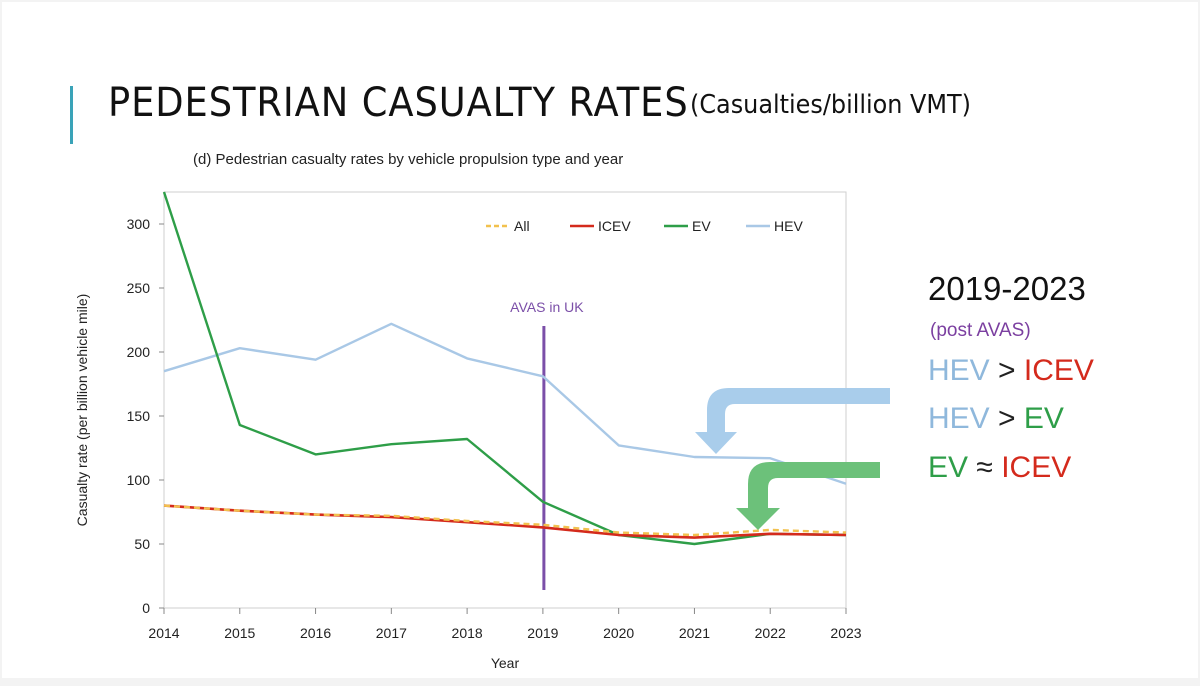  What do you see at coordinates (618, 633) in the screenshot?
I see `x-tick-label: 2020` at bounding box center [618, 633].